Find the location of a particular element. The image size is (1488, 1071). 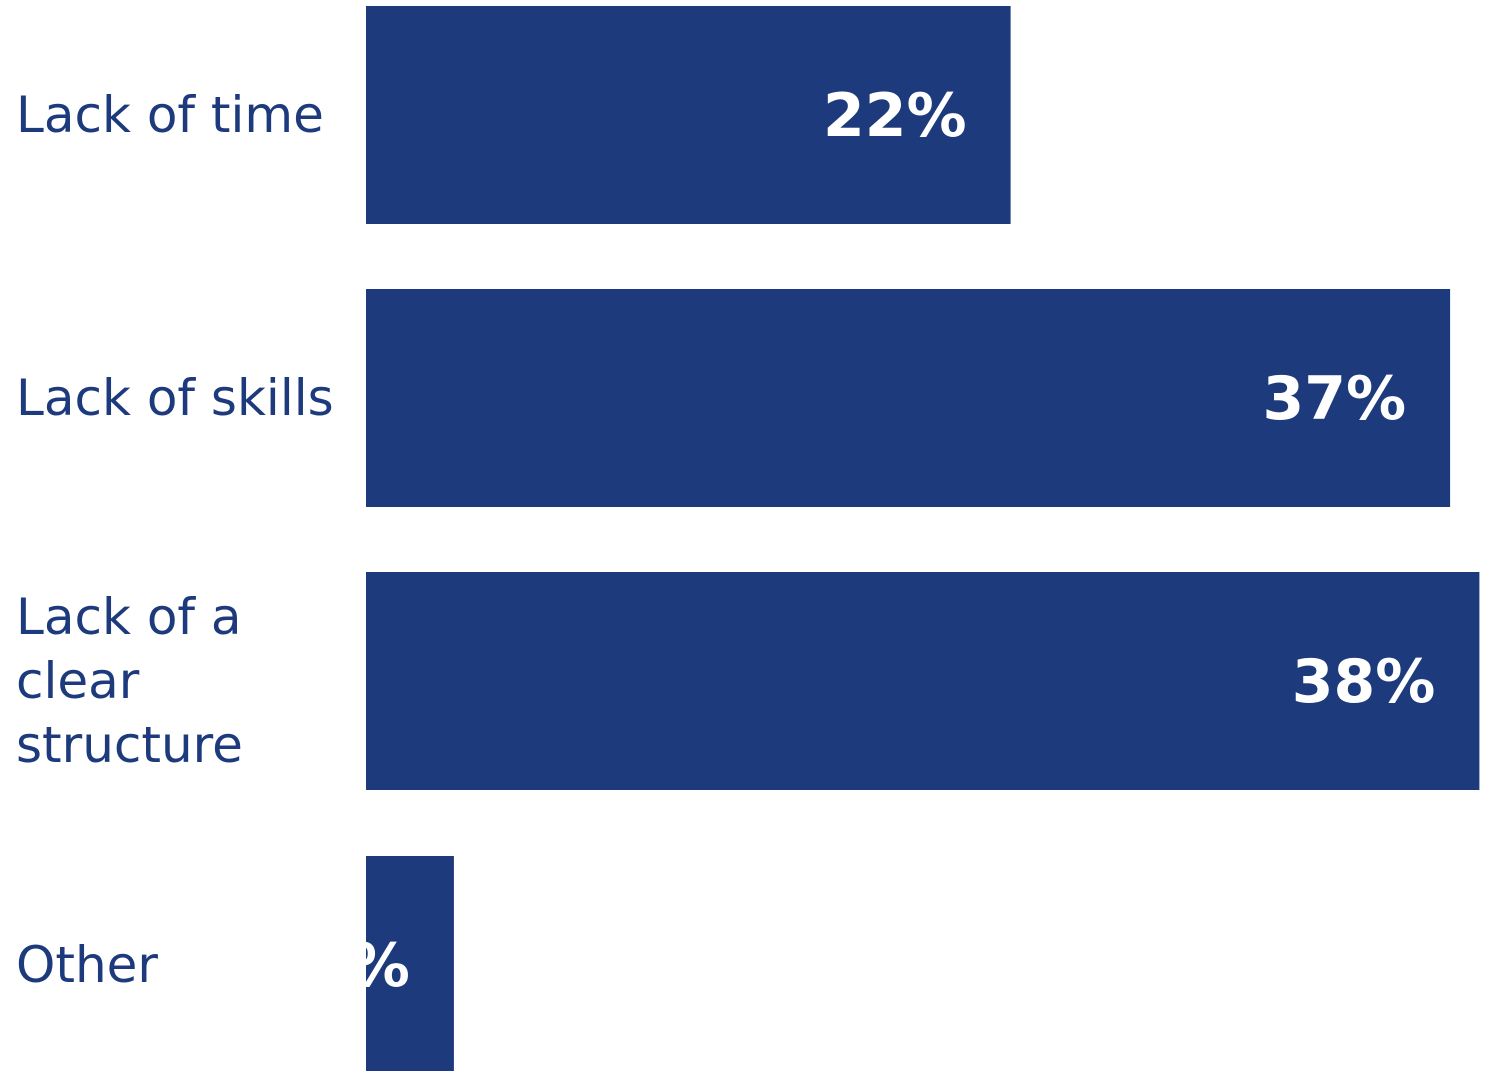

category-label-3-line-0: Other is located at coordinates (87, 965).